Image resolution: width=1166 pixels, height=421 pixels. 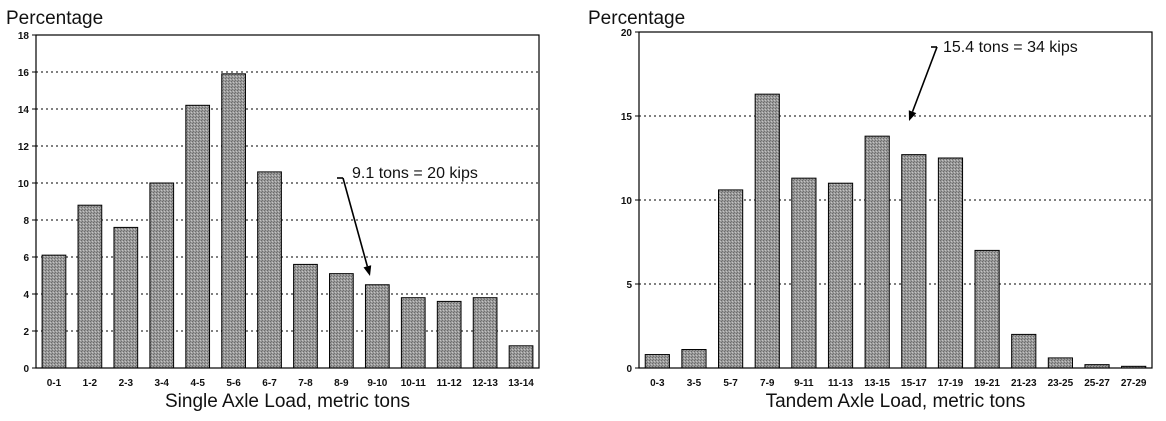 I want to click on x-tick-label: 5-6, so click(x=233, y=383).